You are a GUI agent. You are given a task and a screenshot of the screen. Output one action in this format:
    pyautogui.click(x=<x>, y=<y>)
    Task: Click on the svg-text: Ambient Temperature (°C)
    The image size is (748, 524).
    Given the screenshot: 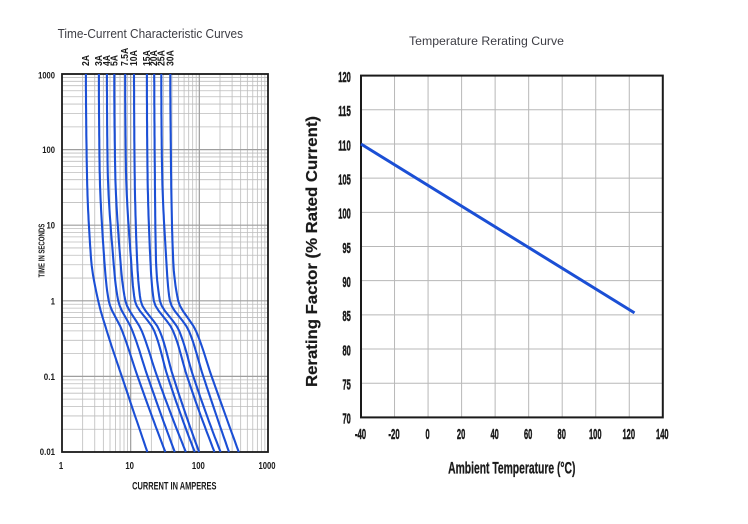 What is the action you would take?
    pyautogui.click(x=511, y=468)
    